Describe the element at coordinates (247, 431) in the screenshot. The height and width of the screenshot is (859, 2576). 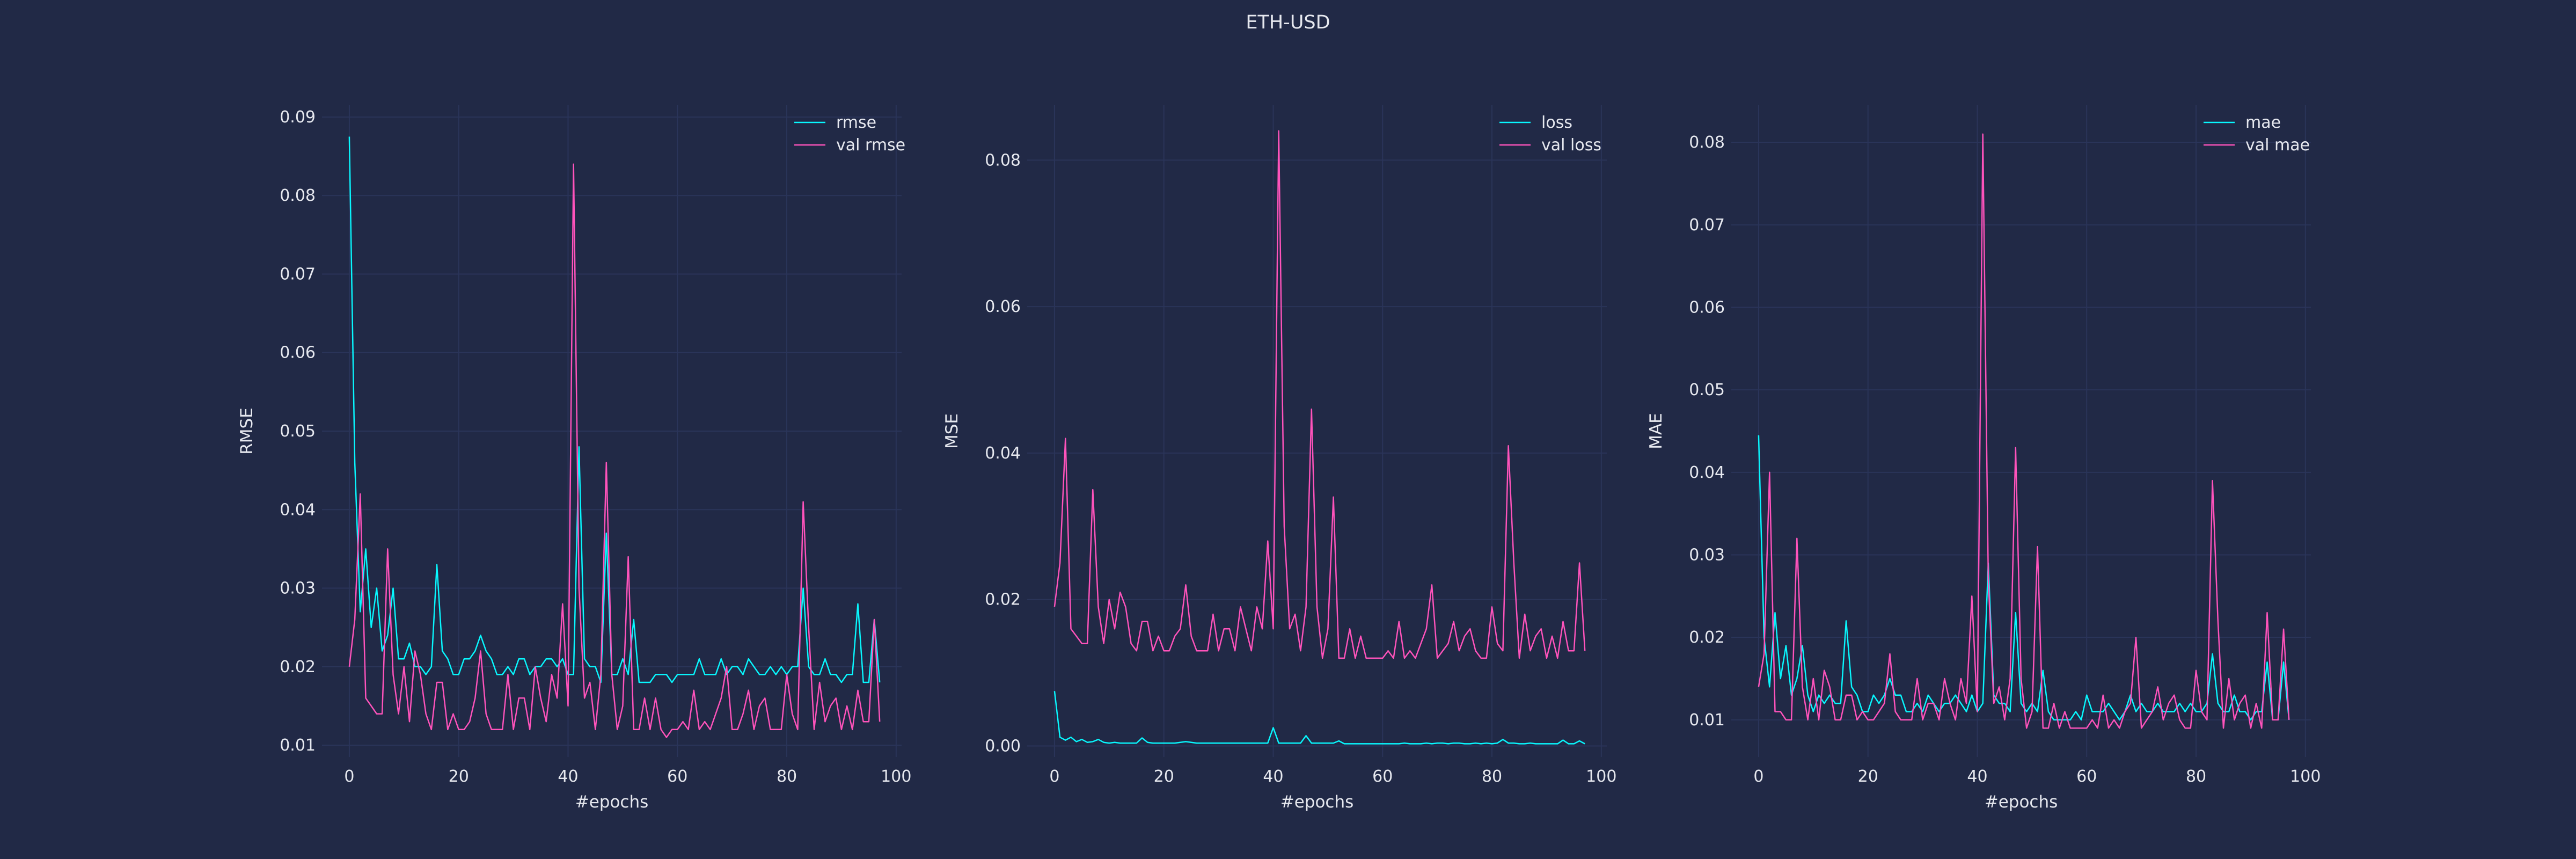
I see `y-axis-label: RMSE` at that location.